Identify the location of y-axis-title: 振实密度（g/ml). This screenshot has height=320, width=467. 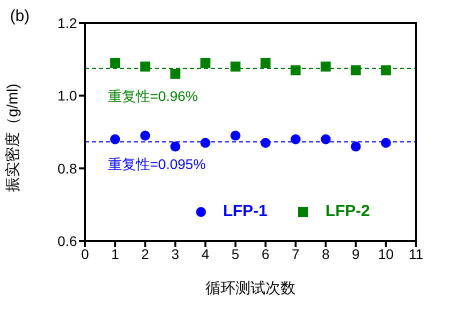
(13, 138).